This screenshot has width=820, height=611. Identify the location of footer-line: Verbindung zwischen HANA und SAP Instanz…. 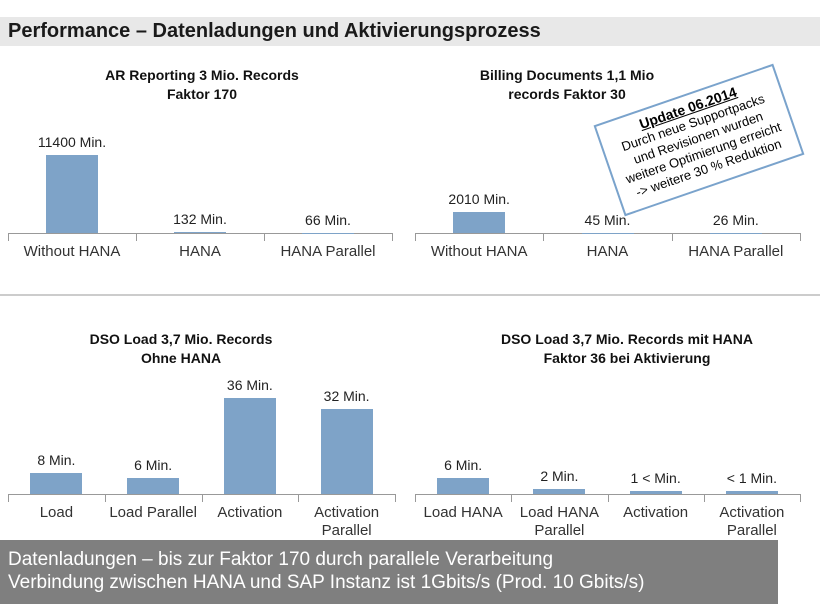
(326, 582).